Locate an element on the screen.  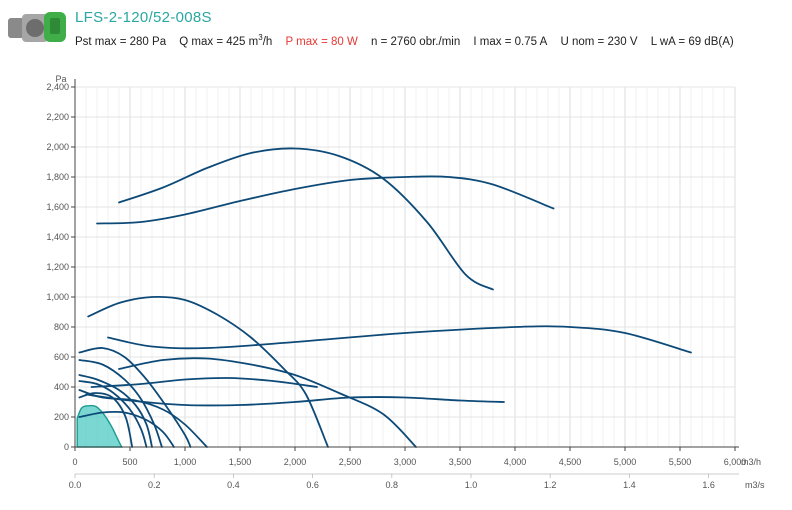
y-tick-label: 2,000 is located at coordinates (57, 147).